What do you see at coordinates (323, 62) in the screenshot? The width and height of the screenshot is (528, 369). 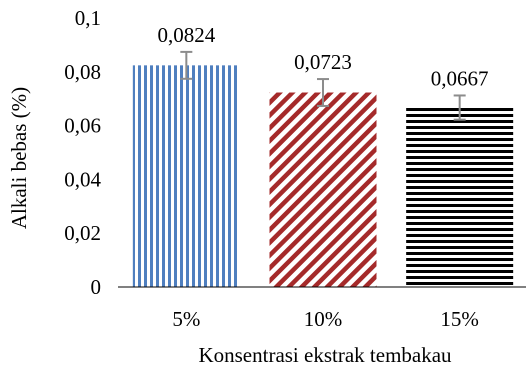 I see `data-label-2: 0,0723` at bounding box center [323, 62].